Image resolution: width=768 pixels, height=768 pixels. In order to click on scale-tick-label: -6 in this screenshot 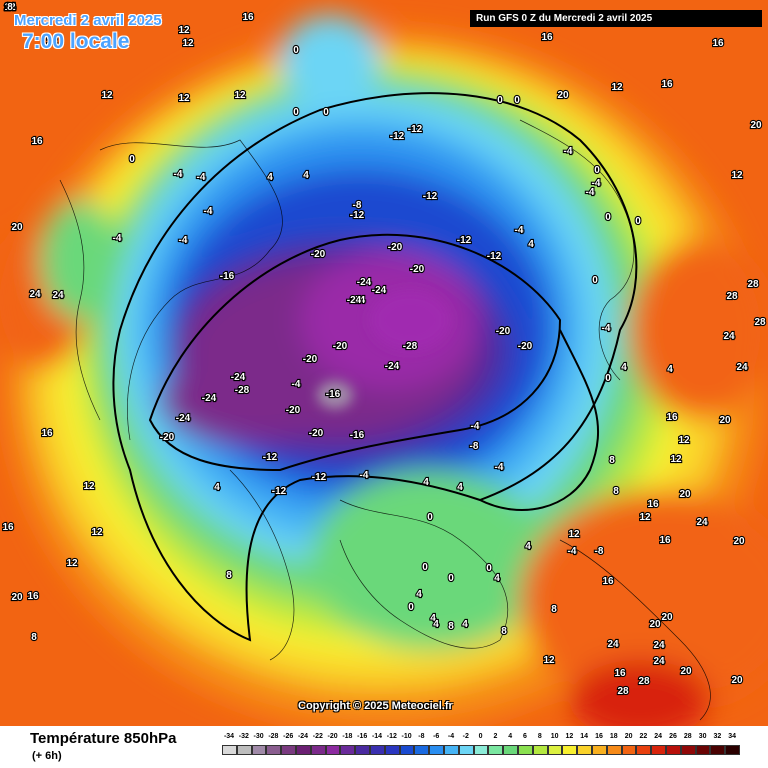, I will do `click(436, 736)`.